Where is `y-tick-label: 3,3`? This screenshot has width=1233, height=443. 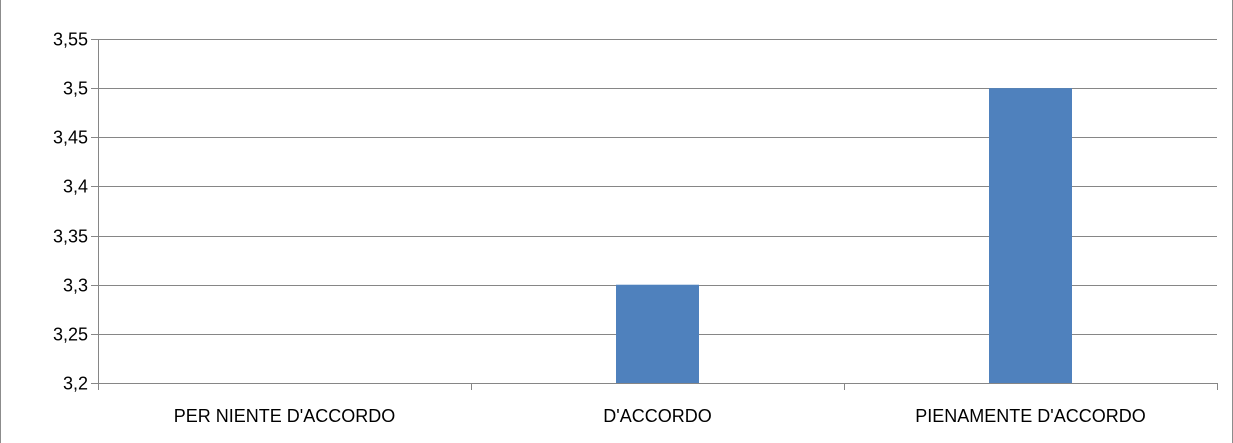 y-tick-label: 3,3 is located at coordinates (75, 286).